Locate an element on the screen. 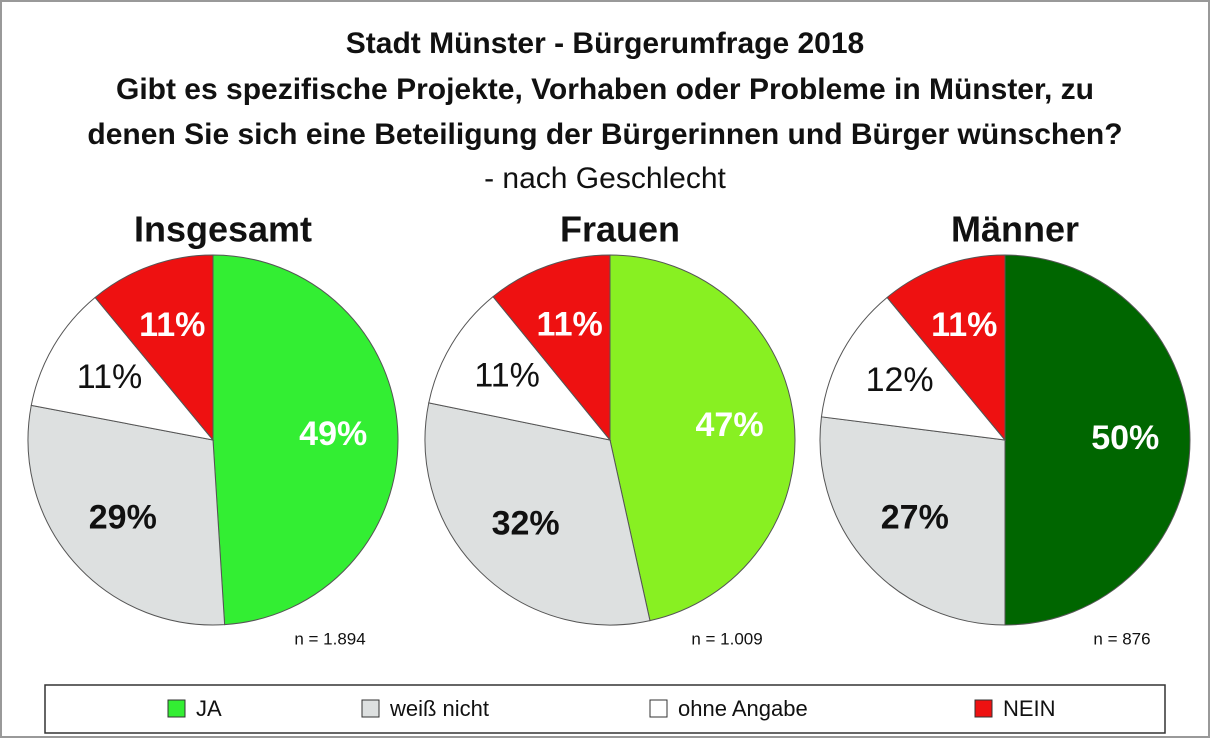 The image size is (1210, 738). slice-label: 12% is located at coordinates (900, 380).